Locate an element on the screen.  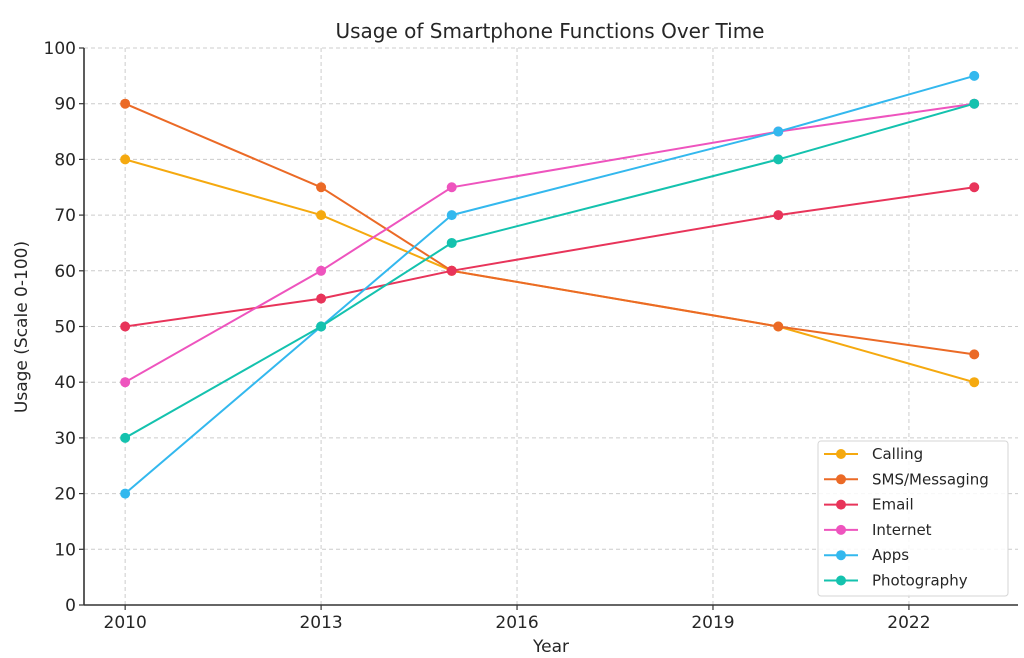
legend-item-calling: Calling is located at coordinates (873, 454).